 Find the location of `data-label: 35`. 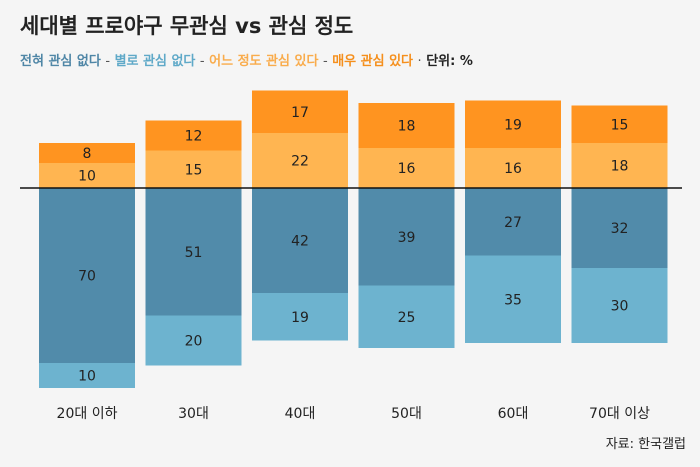

data-label: 35 is located at coordinates (513, 300).